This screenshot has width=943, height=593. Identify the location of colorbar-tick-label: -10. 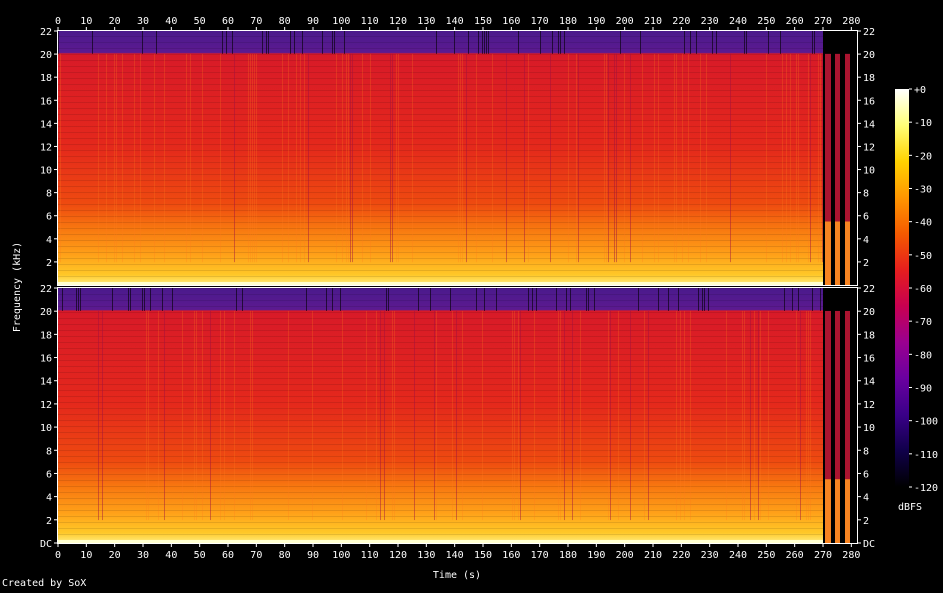
(923, 123).